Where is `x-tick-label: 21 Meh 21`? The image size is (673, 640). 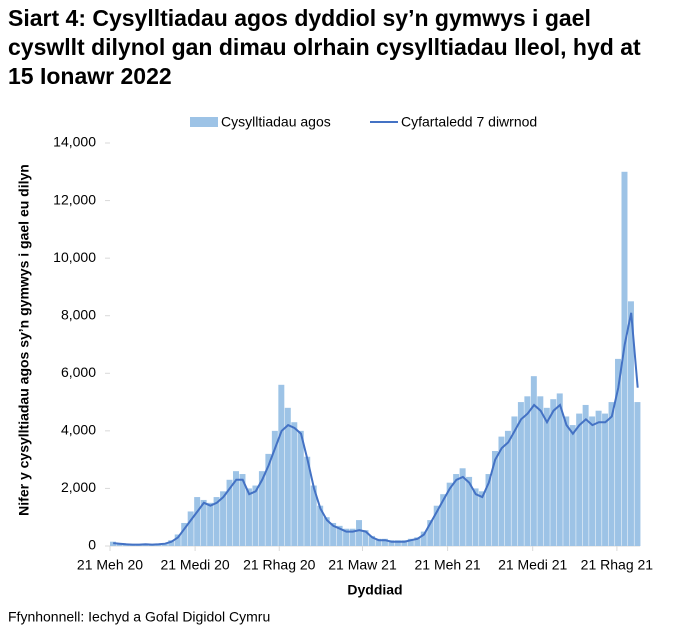 x-tick-label: 21 Meh 21 is located at coordinates (448, 565).